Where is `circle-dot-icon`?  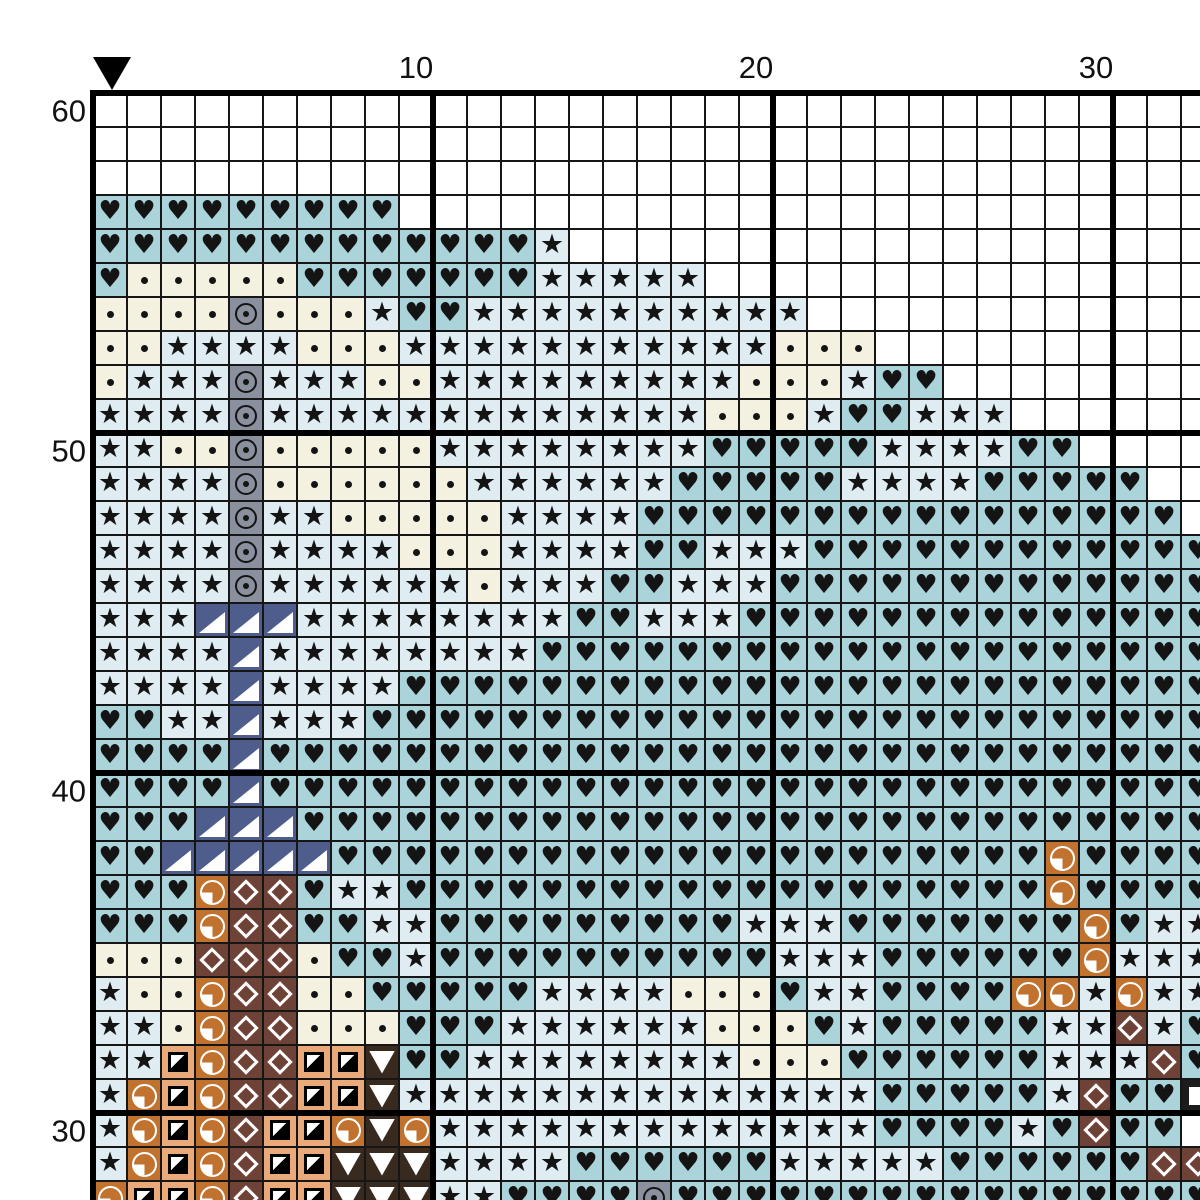
circle-dot-icon is located at coordinates (654, 1193).